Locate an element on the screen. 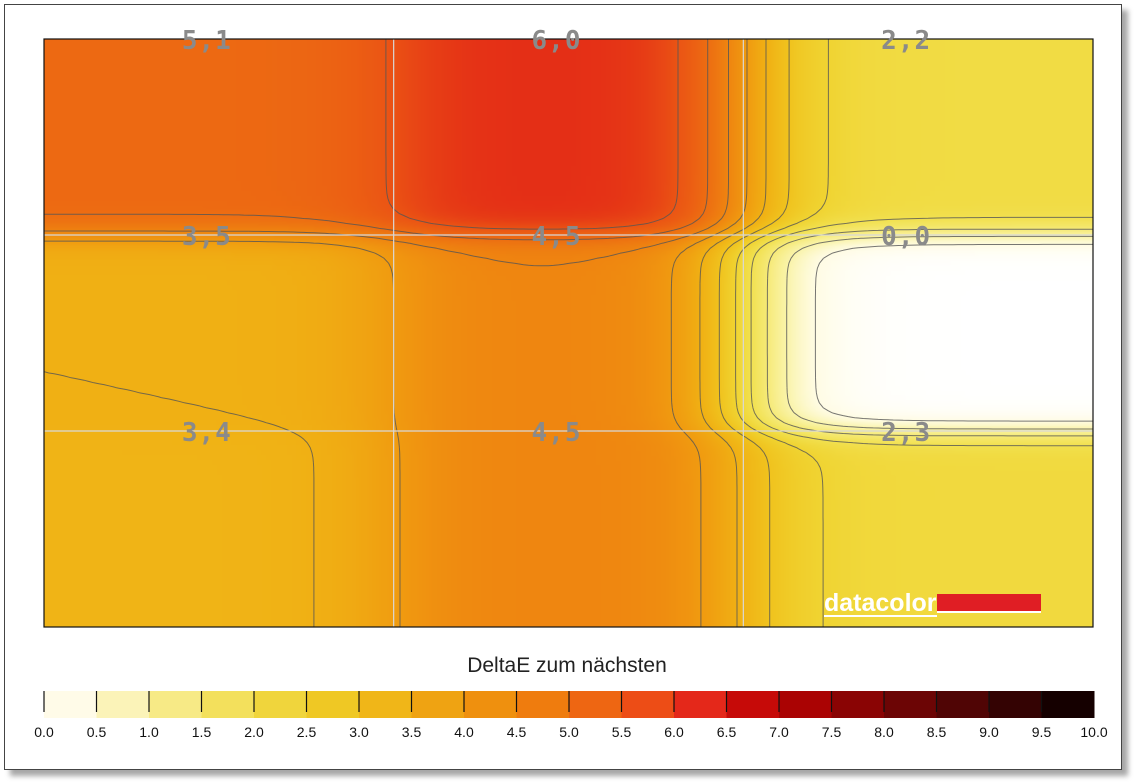  colorbar-tick-label: 3.5 is located at coordinates (412, 732).